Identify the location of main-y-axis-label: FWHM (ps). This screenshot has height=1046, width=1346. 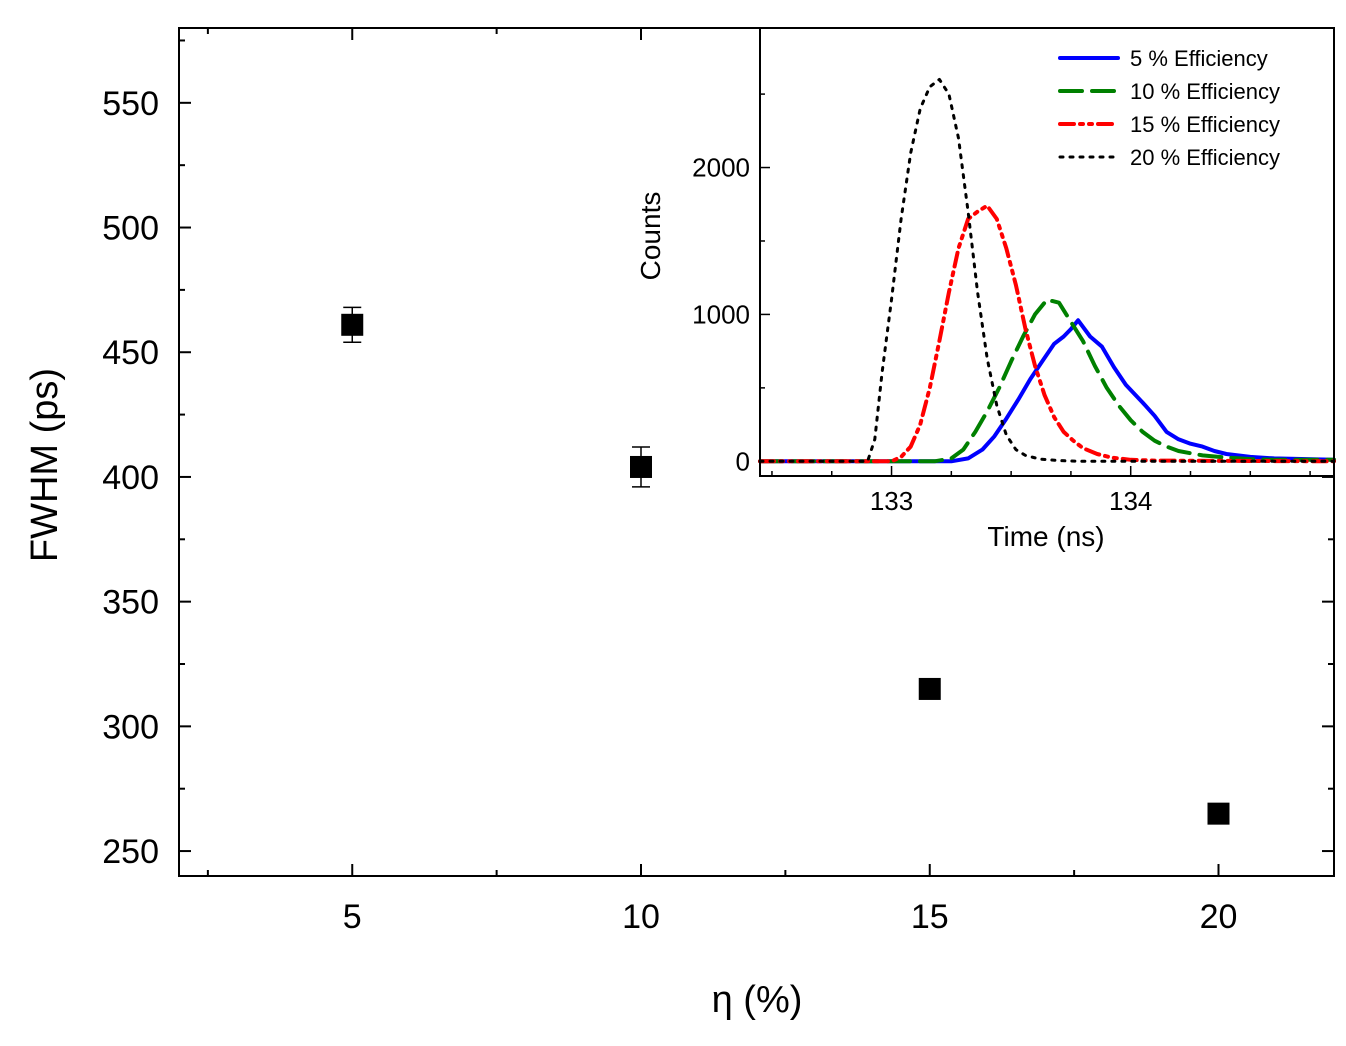
(45, 465).